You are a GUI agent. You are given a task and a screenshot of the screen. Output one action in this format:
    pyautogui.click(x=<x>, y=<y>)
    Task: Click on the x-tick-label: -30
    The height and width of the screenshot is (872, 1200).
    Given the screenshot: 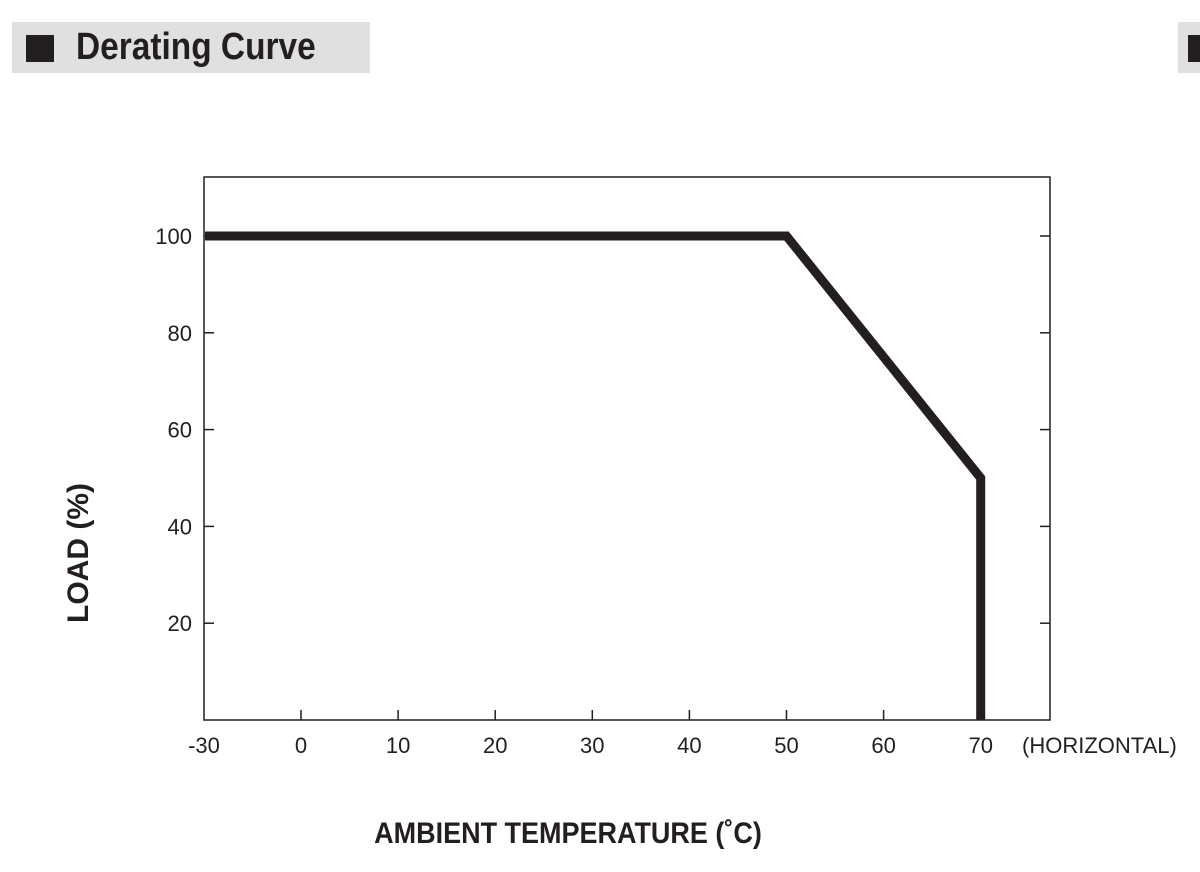 What is the action you would take?
    pyautogui.click(x=204, y=745)
    